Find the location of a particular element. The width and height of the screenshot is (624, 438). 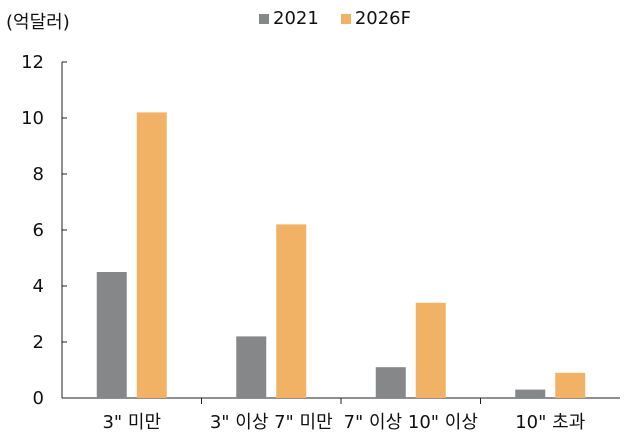

y-tick-label: 6 is located at coordinates (38, 230).